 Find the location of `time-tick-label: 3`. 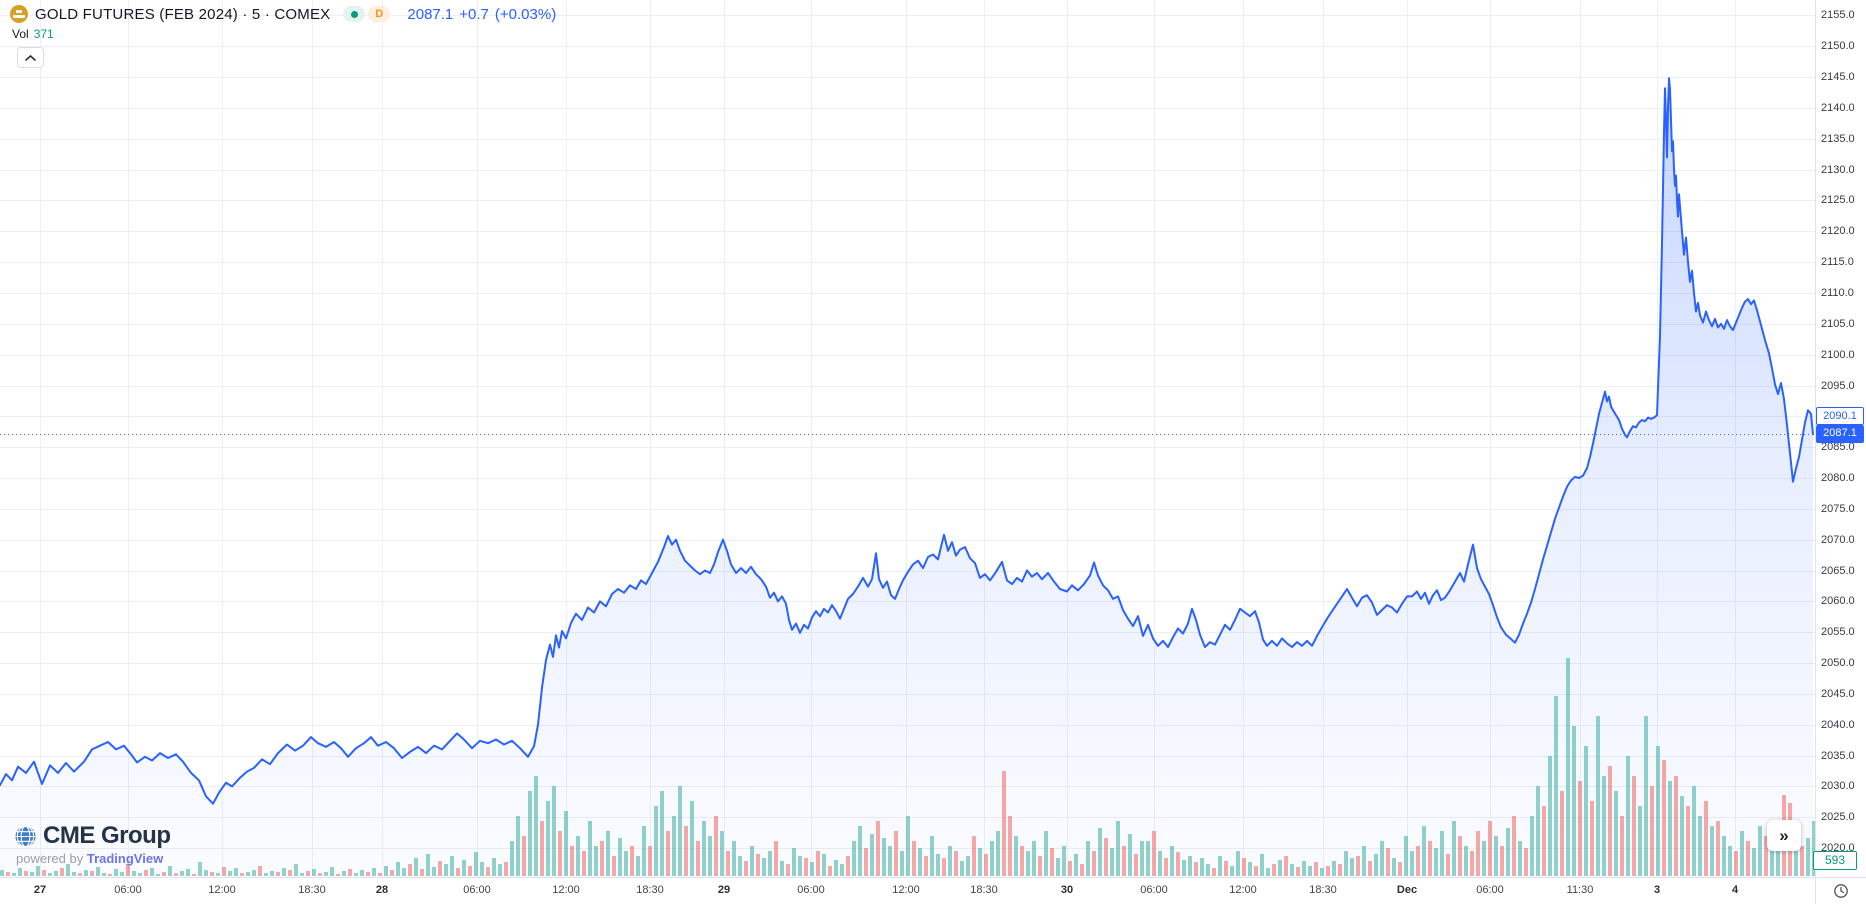

time-tick-label: 3 is located at coordinates (1657, 890).